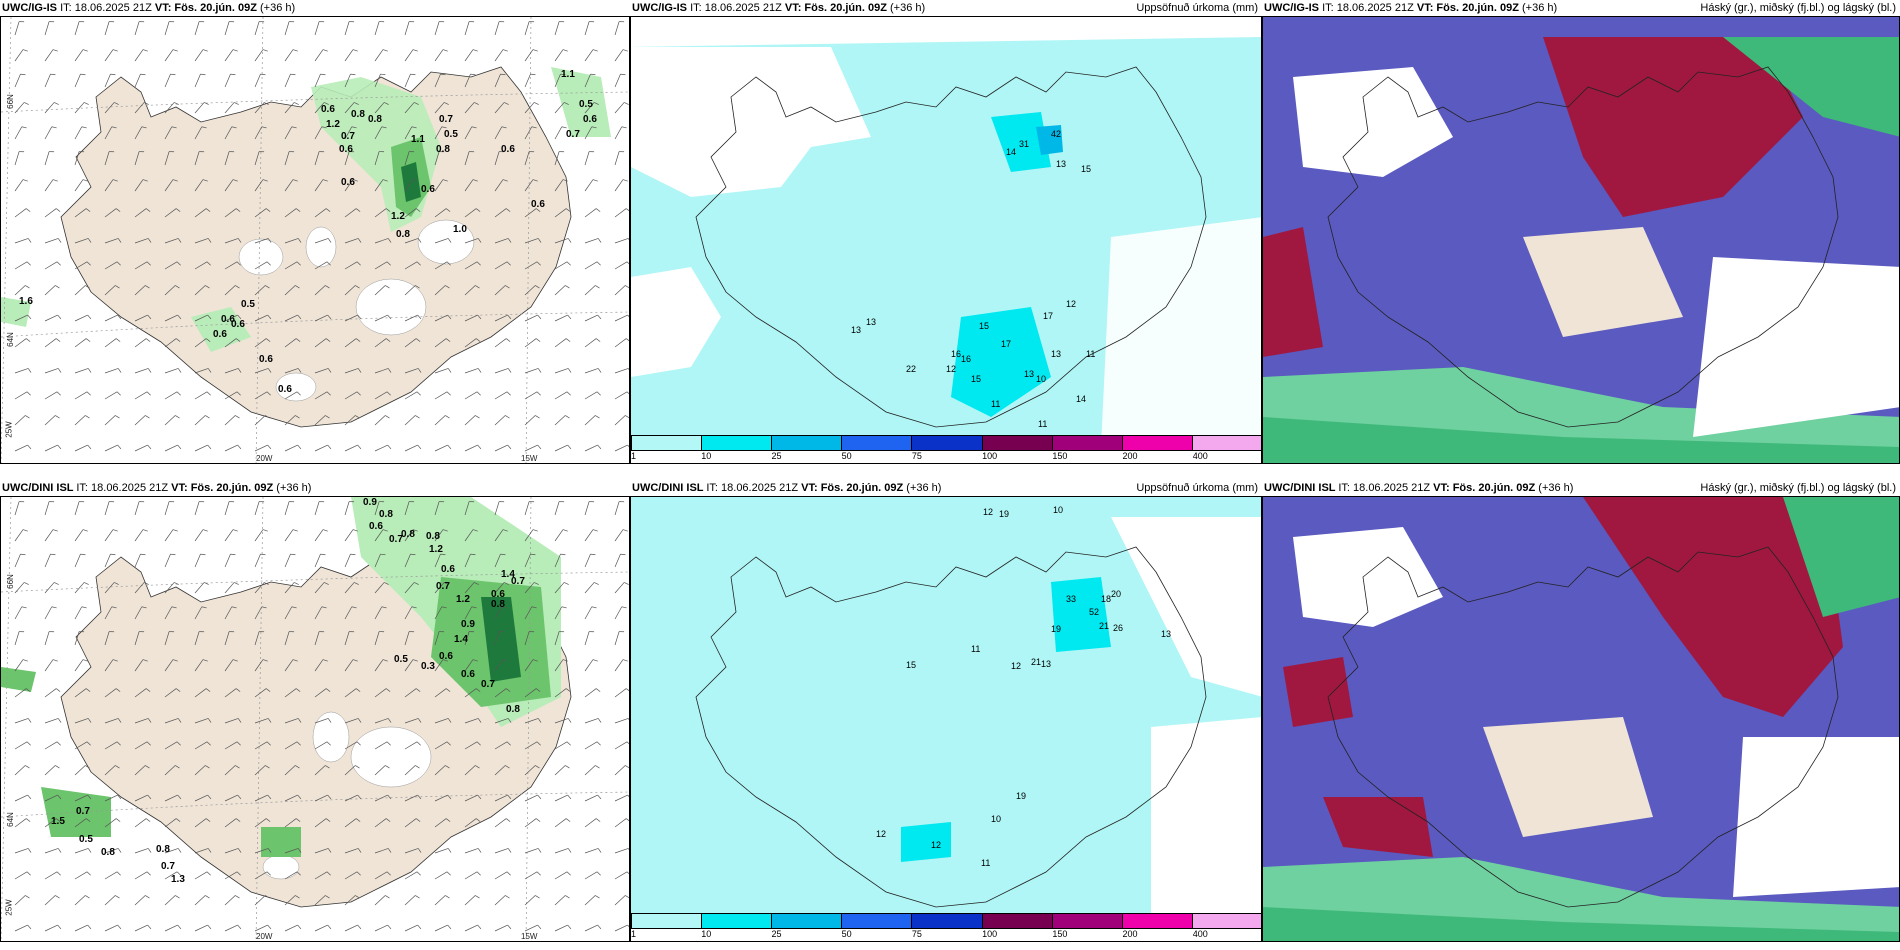 The height and width of the screenshot is (950, 1900). Describe the element at coordinates (248, 304) in the screenshot. I see `wind-value: 0.5` at that location.